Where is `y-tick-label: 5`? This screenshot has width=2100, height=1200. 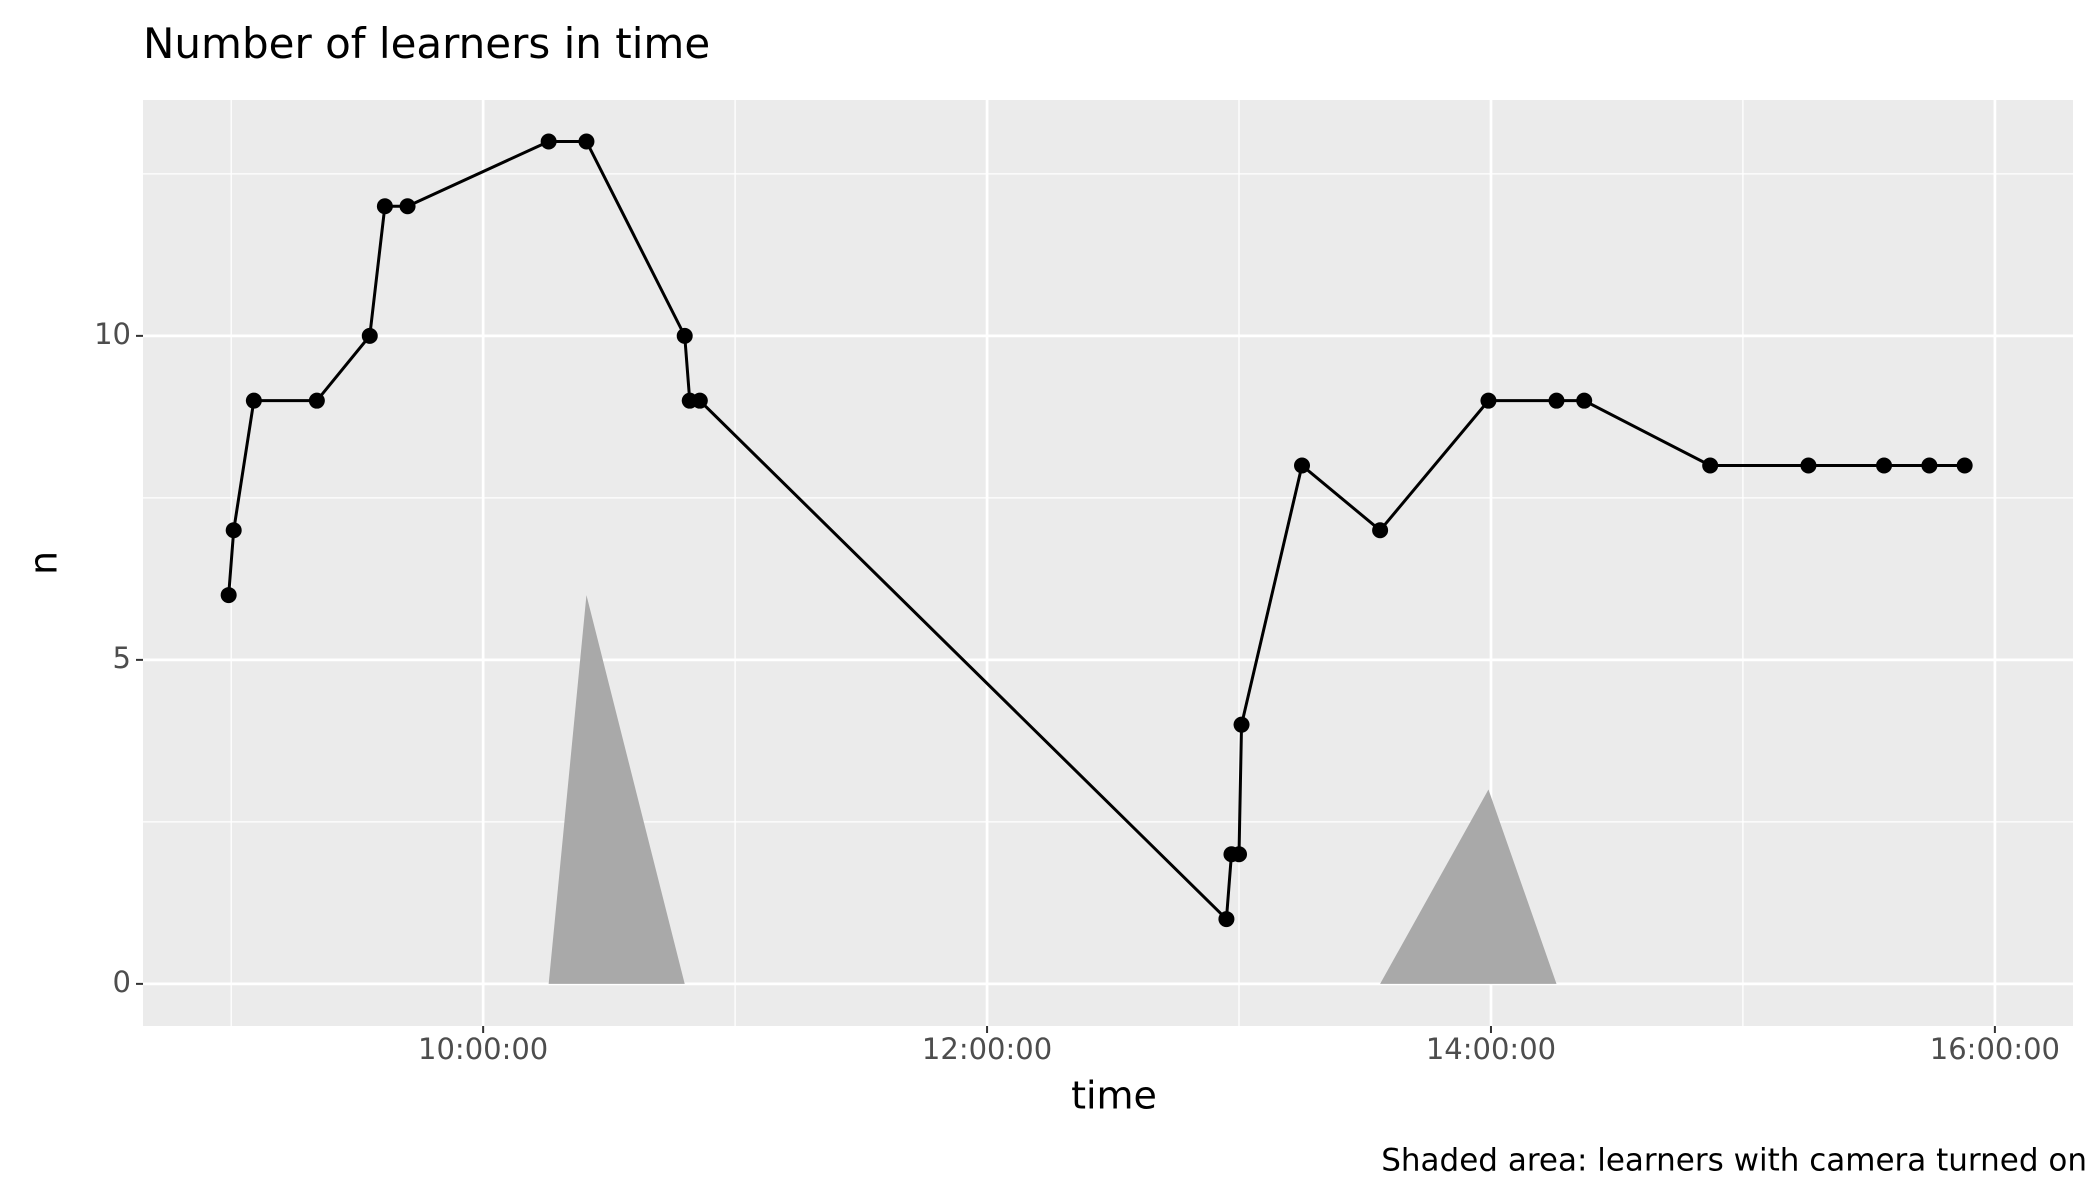 y-tick-label: 5 is located at coordinates (122, 658).